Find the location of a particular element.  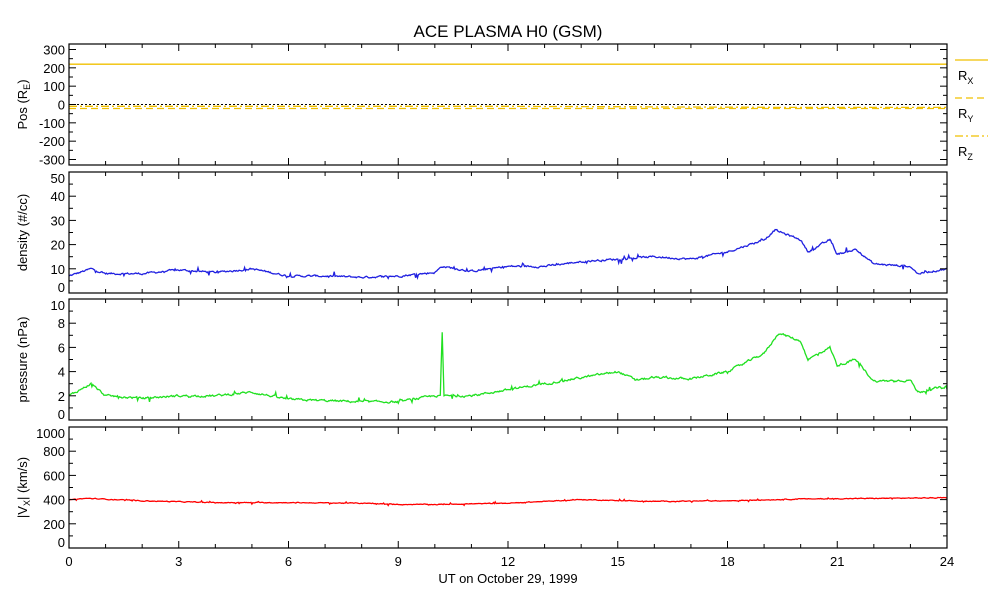

y-tick-label: 1000 is located at coordinates (50, 433).